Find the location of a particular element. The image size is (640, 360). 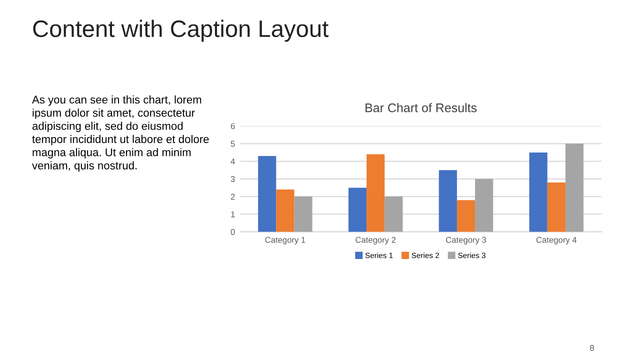

y-tick-label: 1 is located at coordinates (233, 214).